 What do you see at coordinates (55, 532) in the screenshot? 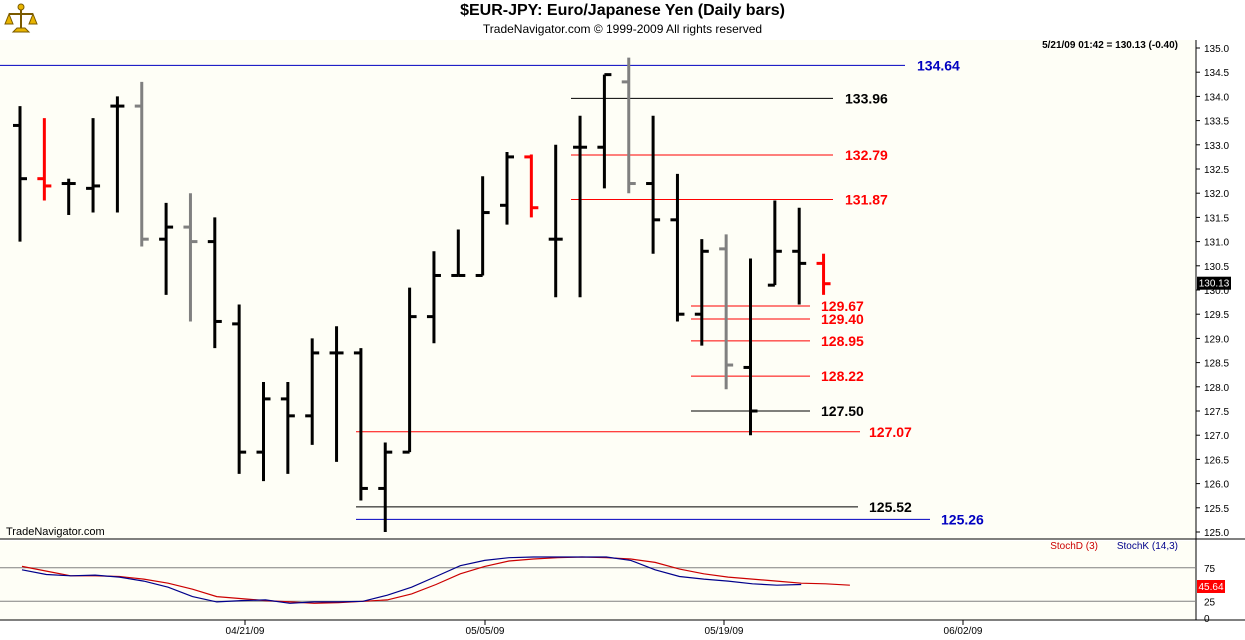
I see `watermark: TradeNavigator.com` at bounding box center [55, 532].